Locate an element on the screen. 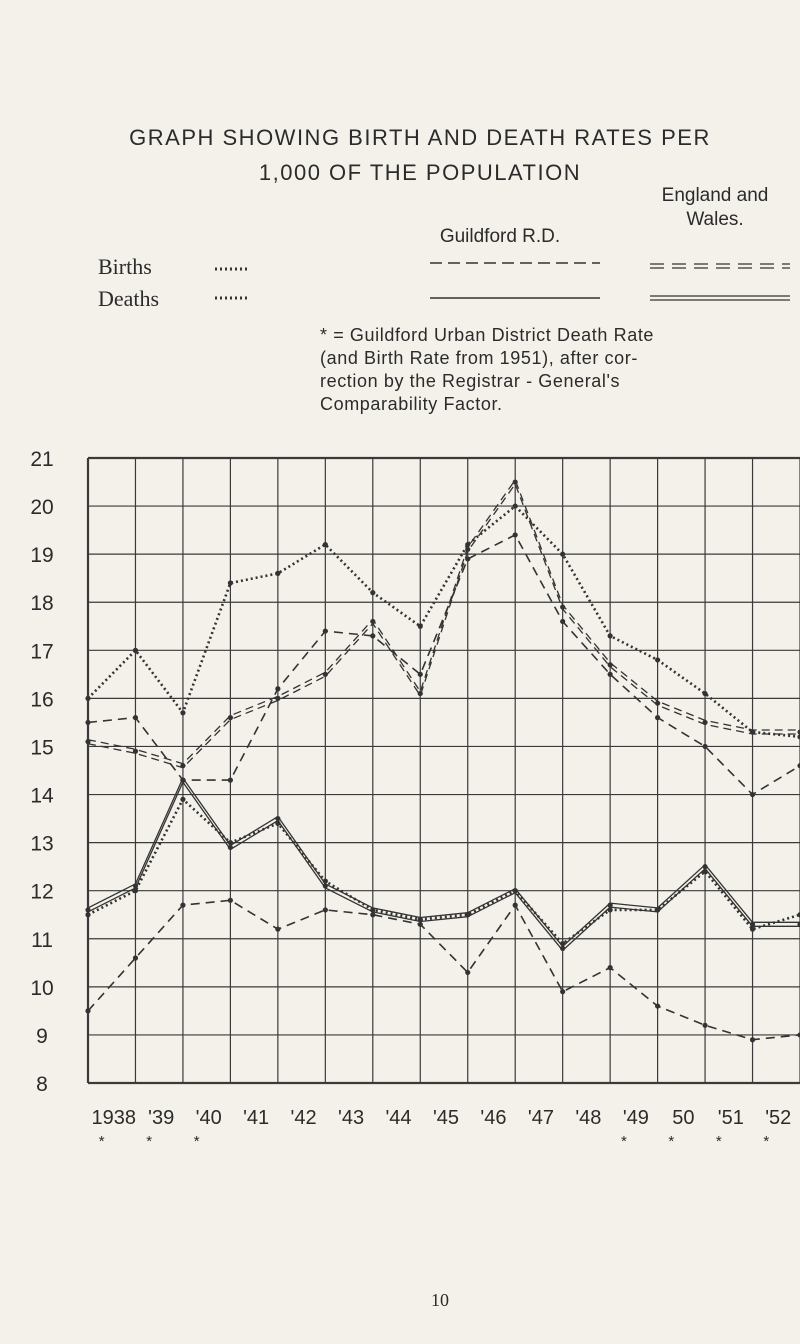 This screenshot has width=800, height=1344. y-tick-label: 11 is located at coordinates (42, 940).